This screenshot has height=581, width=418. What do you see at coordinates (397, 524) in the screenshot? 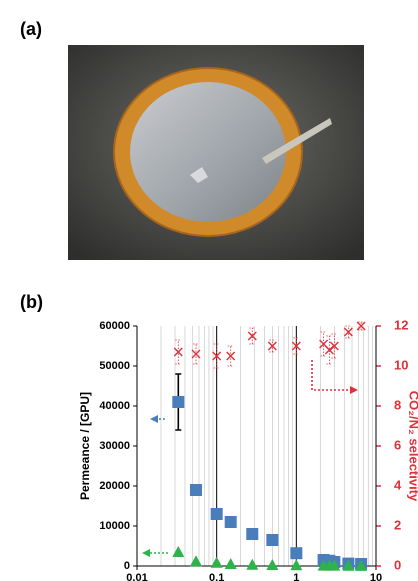
I see `y2-tick-label: 2` at bounding box center [397, 524].